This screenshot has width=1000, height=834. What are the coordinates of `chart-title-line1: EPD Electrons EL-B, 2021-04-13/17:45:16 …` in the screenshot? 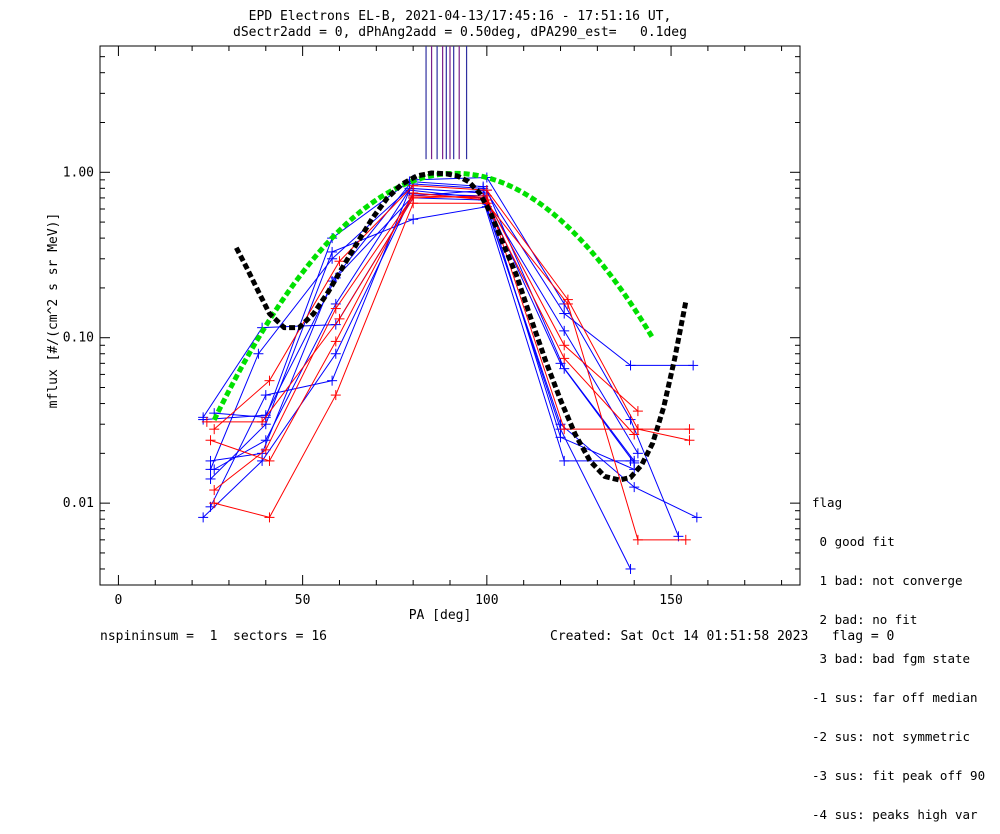 It's located at (460, 16).